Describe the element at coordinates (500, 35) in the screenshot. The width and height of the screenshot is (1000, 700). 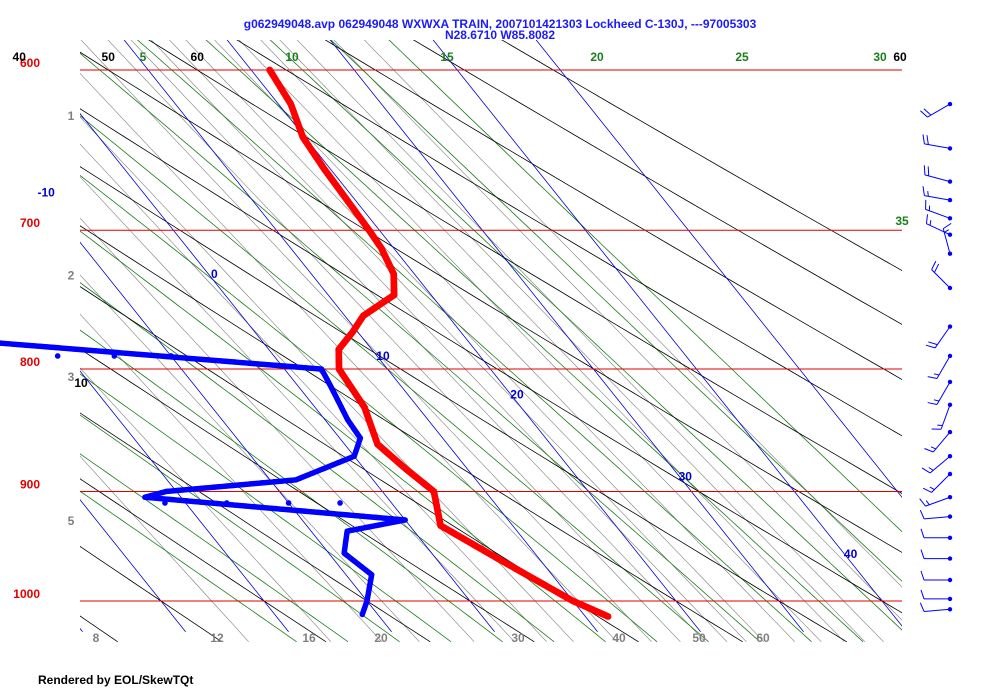
I see `title-line-2: N28.6710 W85.8082` at that location.